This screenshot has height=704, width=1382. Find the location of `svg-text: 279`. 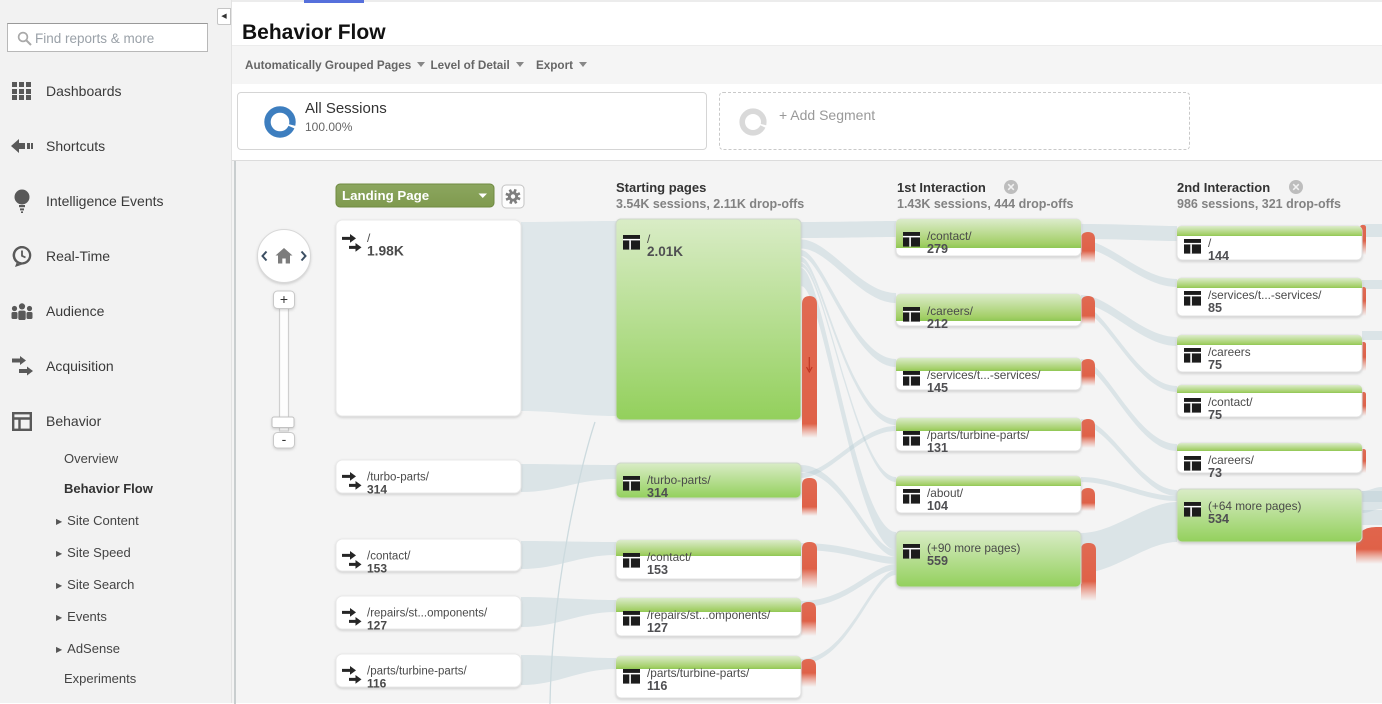

svg-text: 279 is located at coordinates (937, 249).